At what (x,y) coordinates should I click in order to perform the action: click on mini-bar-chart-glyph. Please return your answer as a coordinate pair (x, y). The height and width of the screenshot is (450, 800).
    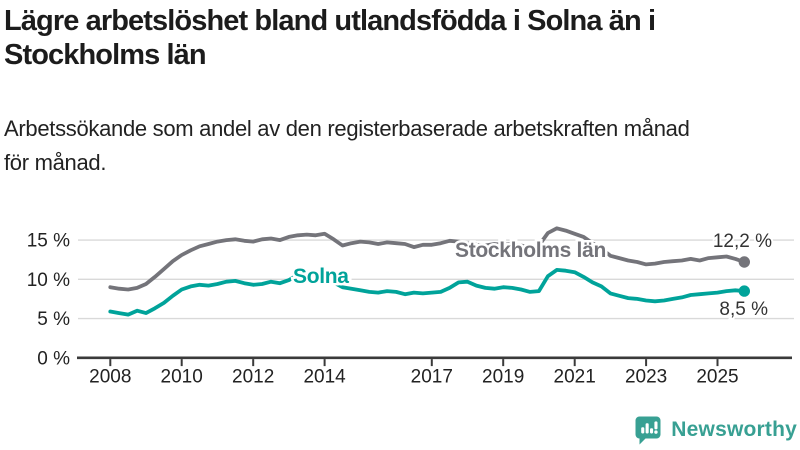
    Looking at the image, I should click on (649, 427).